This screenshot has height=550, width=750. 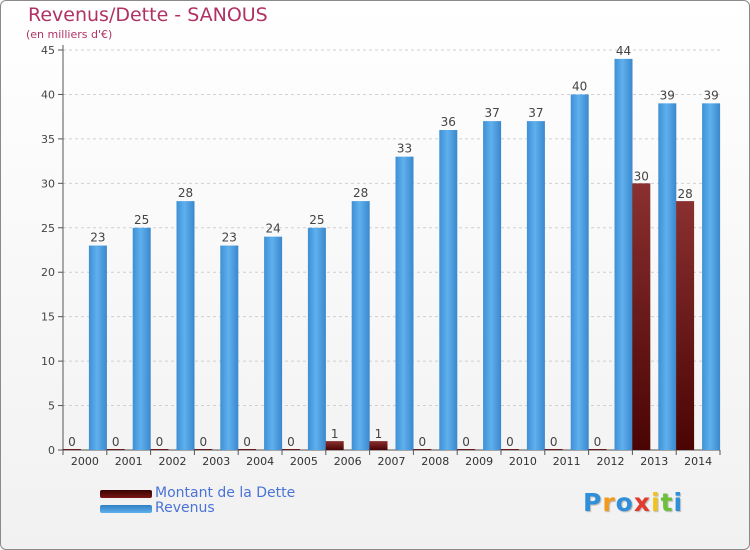 I want to click on legend-swatch-revenus, so click(x=126, y=509).